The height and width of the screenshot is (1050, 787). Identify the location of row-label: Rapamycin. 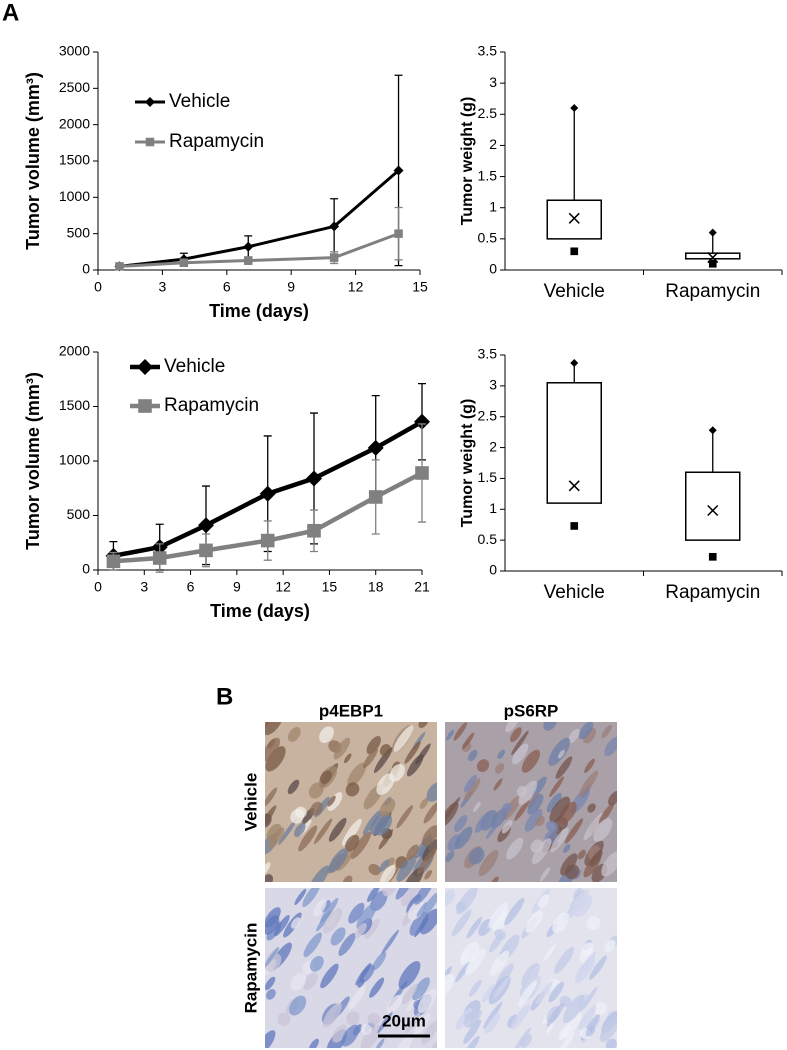
(250, 968).